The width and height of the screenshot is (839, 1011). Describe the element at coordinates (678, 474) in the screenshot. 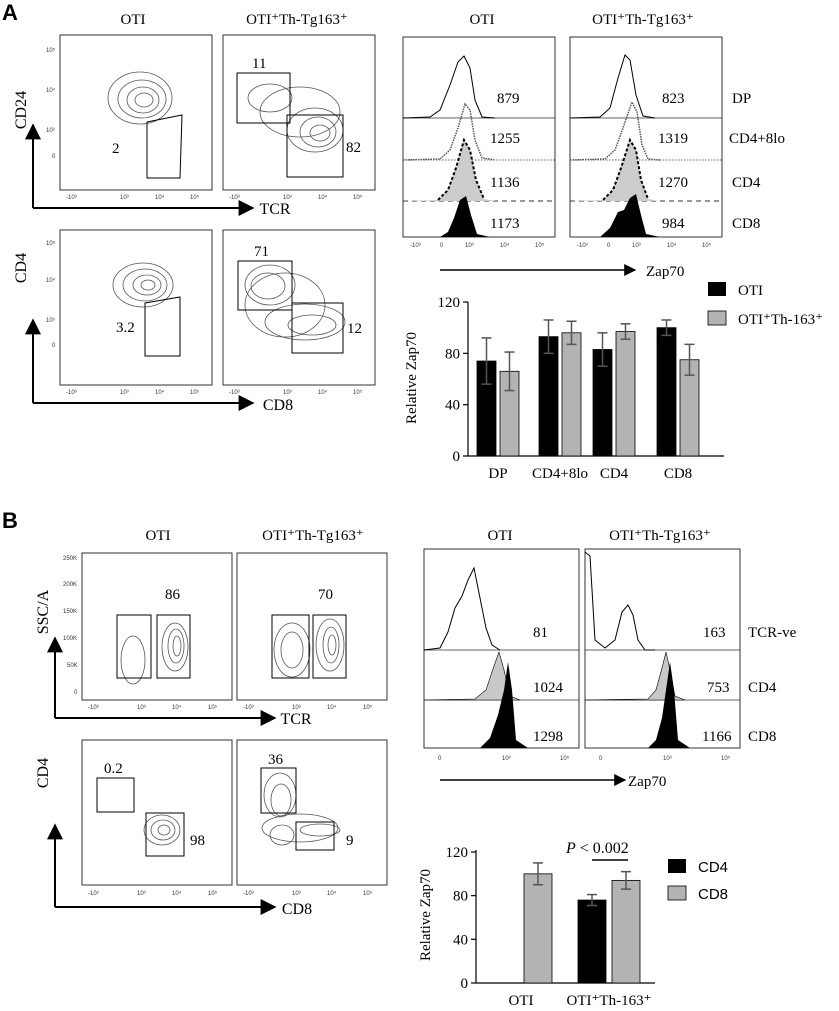

I see `a-chart-xtick-3: CD8` at that location.